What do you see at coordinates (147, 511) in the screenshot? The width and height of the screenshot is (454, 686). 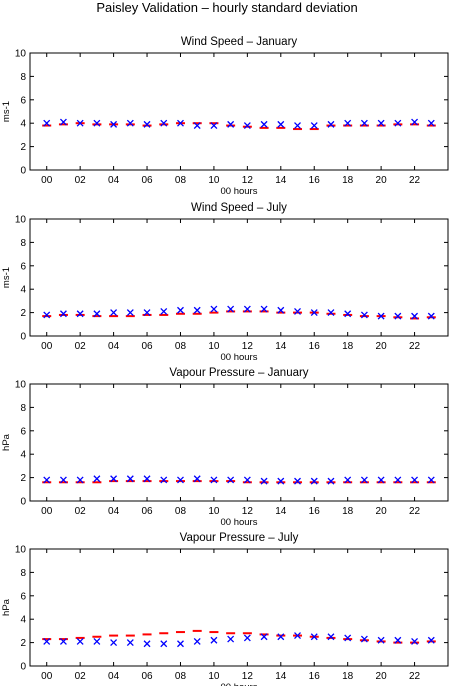 I see `x-tick-label: 06` at bounding box center [147, 511].